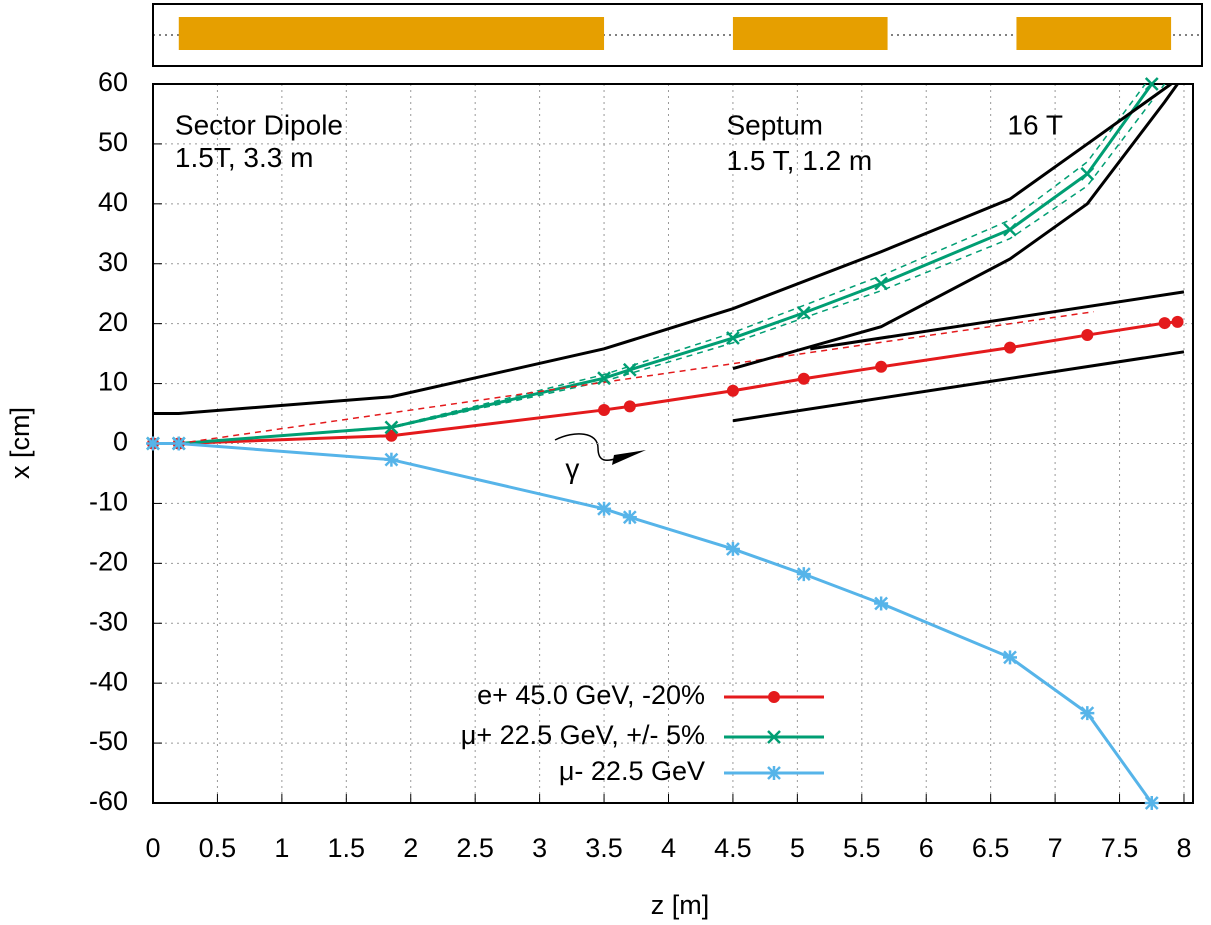 This screenshot has width=1211, height=925. What do you see at coordinates (797, 848) in the screenshot?
I see `x-tick-label: 5` at bounding box center [797, 848].